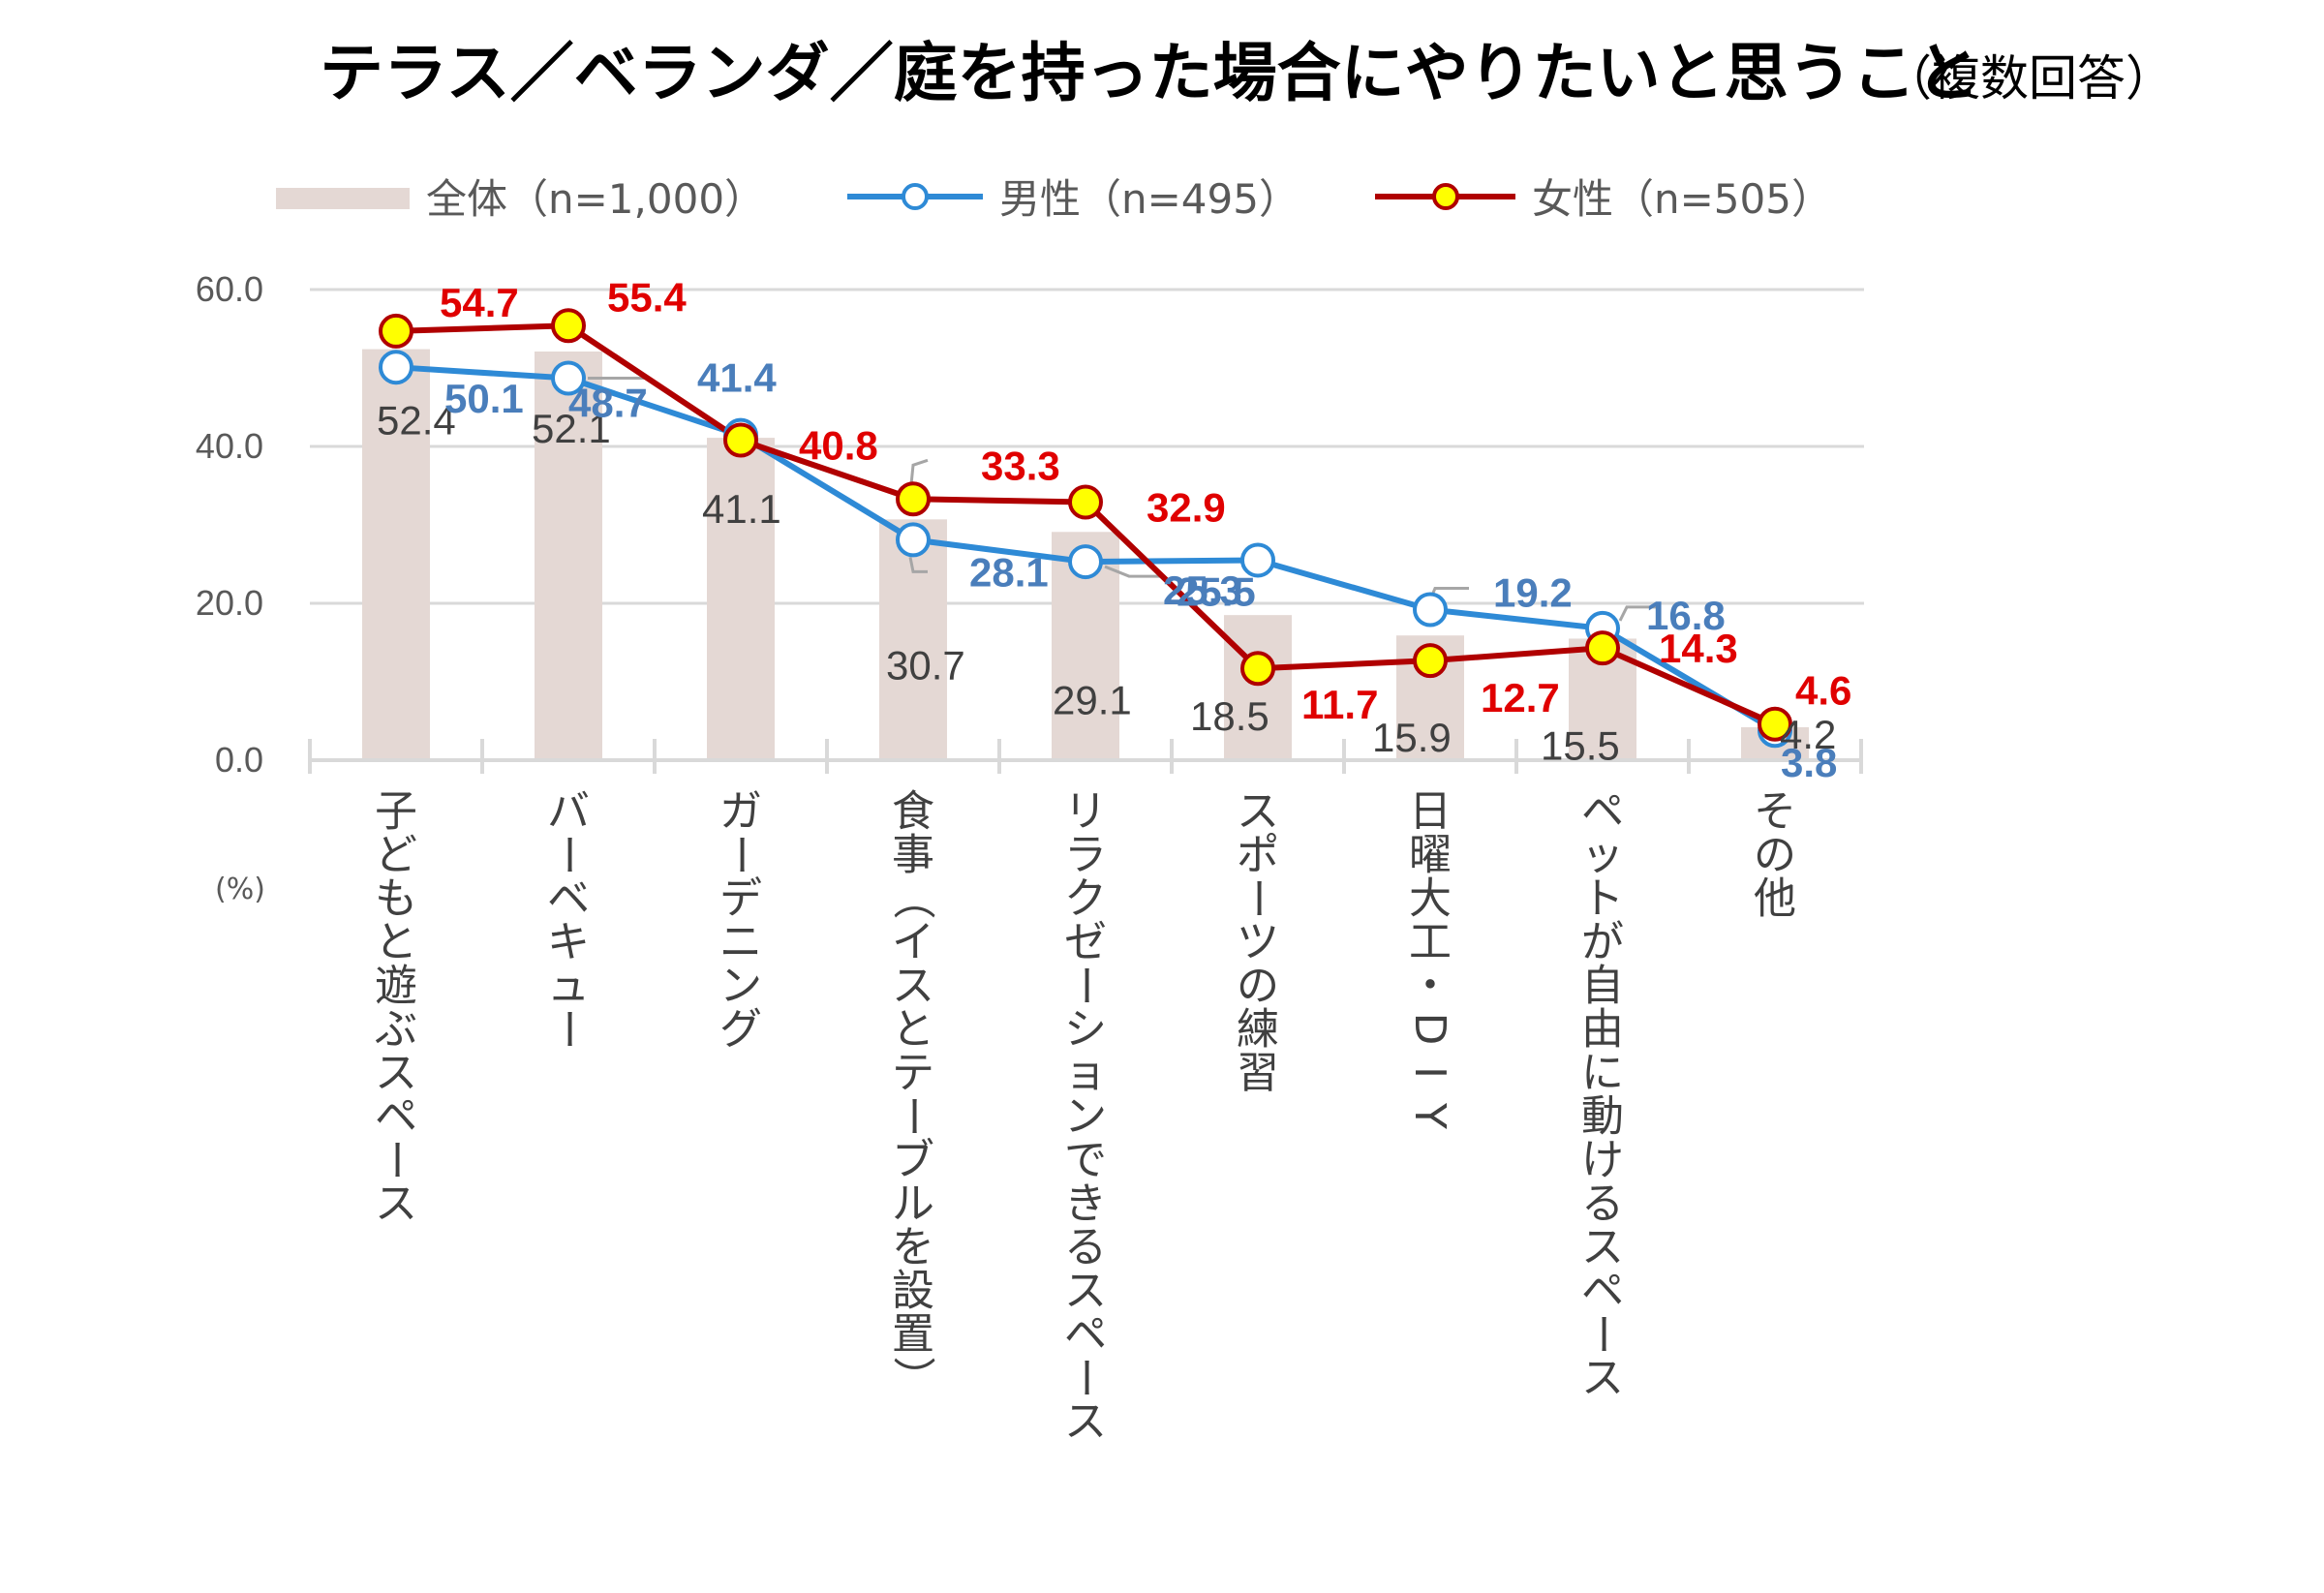 The height and width of the screenshot is (1593, 2324). Describe the element at coordinates (1686, 615) in the screenshot. I see `data-label-male-7: 16.8` at that location.